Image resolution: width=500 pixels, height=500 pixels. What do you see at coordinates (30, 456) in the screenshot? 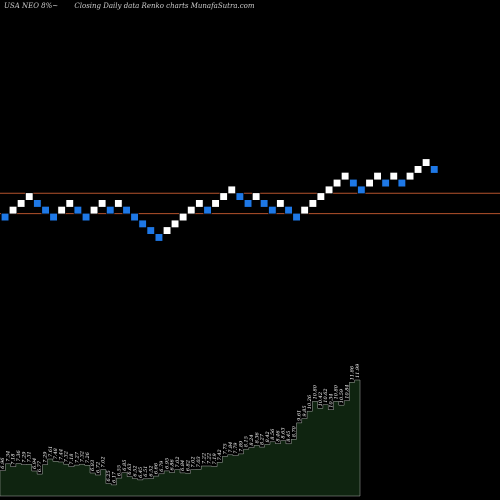
I see `volume-value-label: 7.31` at bounding box center [30, 456].